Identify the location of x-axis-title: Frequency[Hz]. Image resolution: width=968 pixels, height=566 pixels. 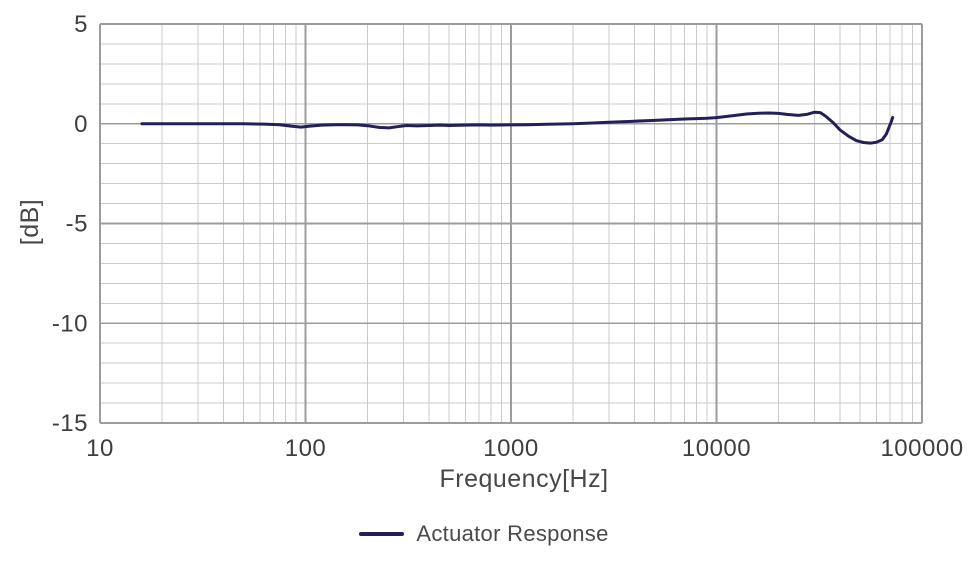
(523, 479).